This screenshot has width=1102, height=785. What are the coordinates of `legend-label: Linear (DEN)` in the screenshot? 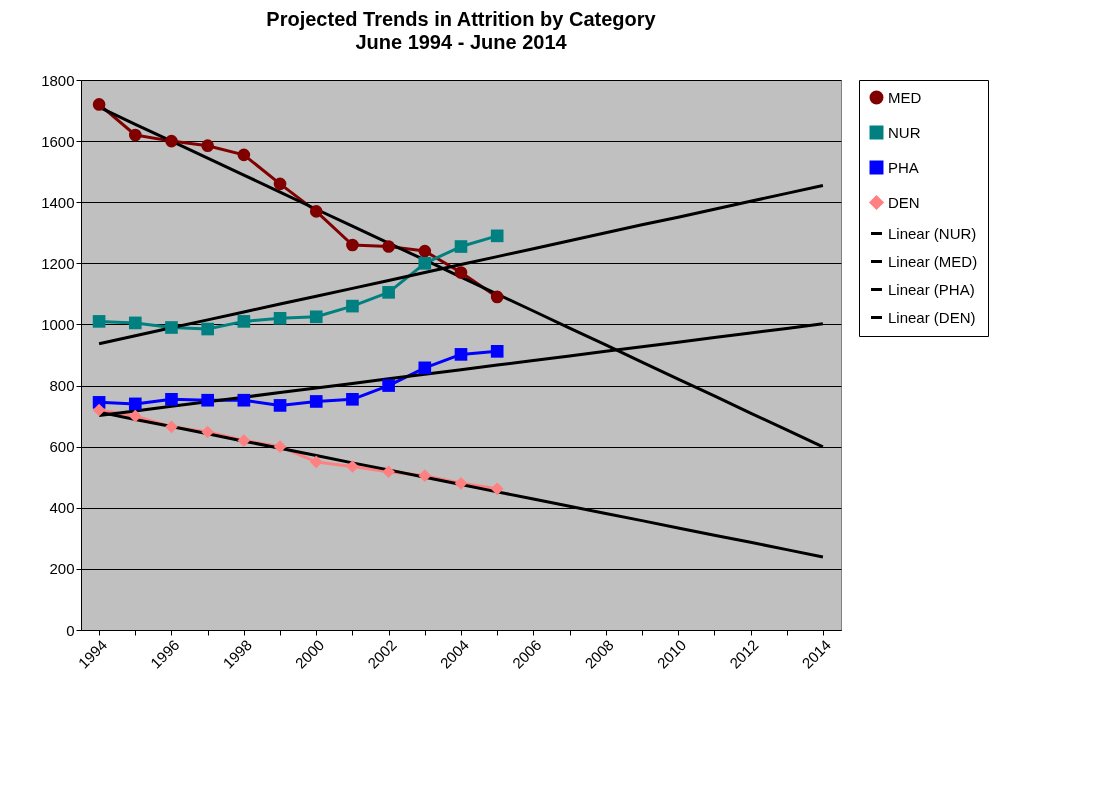 It's located at (932, 317).